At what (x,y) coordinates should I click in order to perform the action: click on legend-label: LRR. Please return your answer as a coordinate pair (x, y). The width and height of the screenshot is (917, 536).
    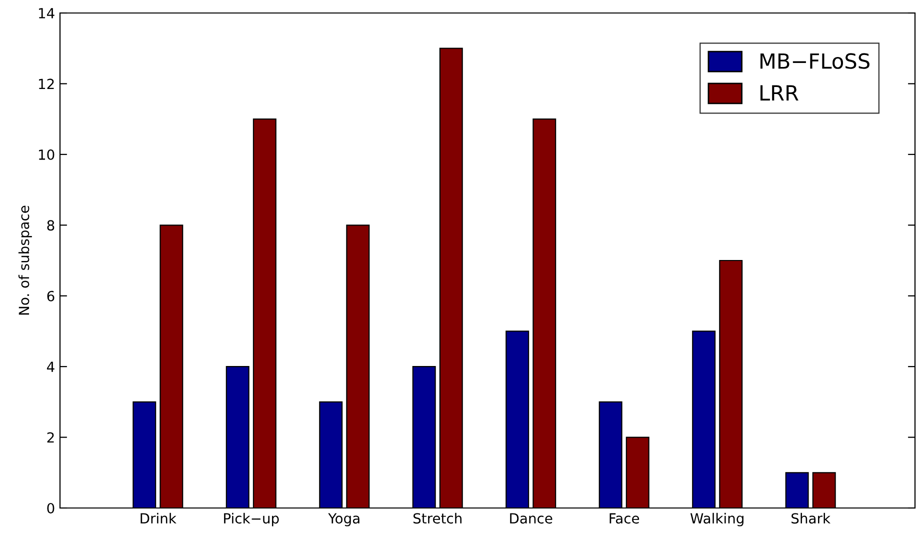
    Looking at the image, I should click on (779, 92).